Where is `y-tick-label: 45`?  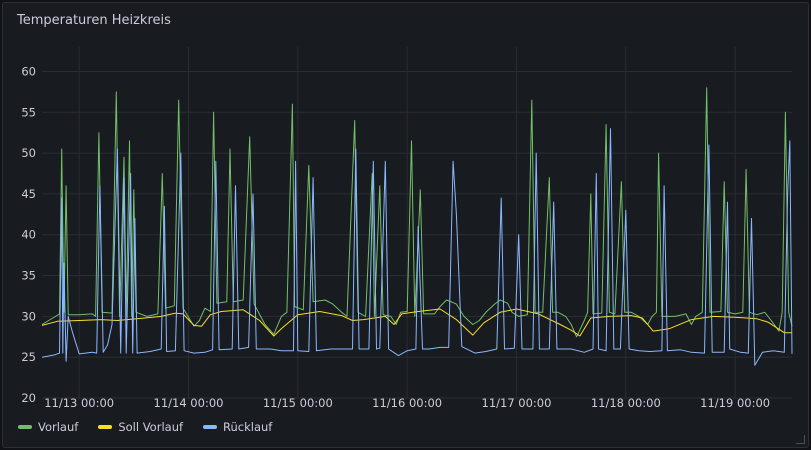 y-tick-label: 45 is located at coordinates (28, 194).